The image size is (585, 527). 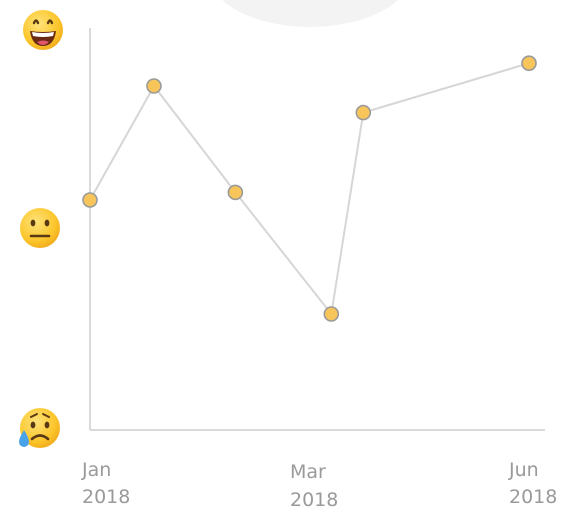 I want to click on background-blob, so click(x=310, y=13).